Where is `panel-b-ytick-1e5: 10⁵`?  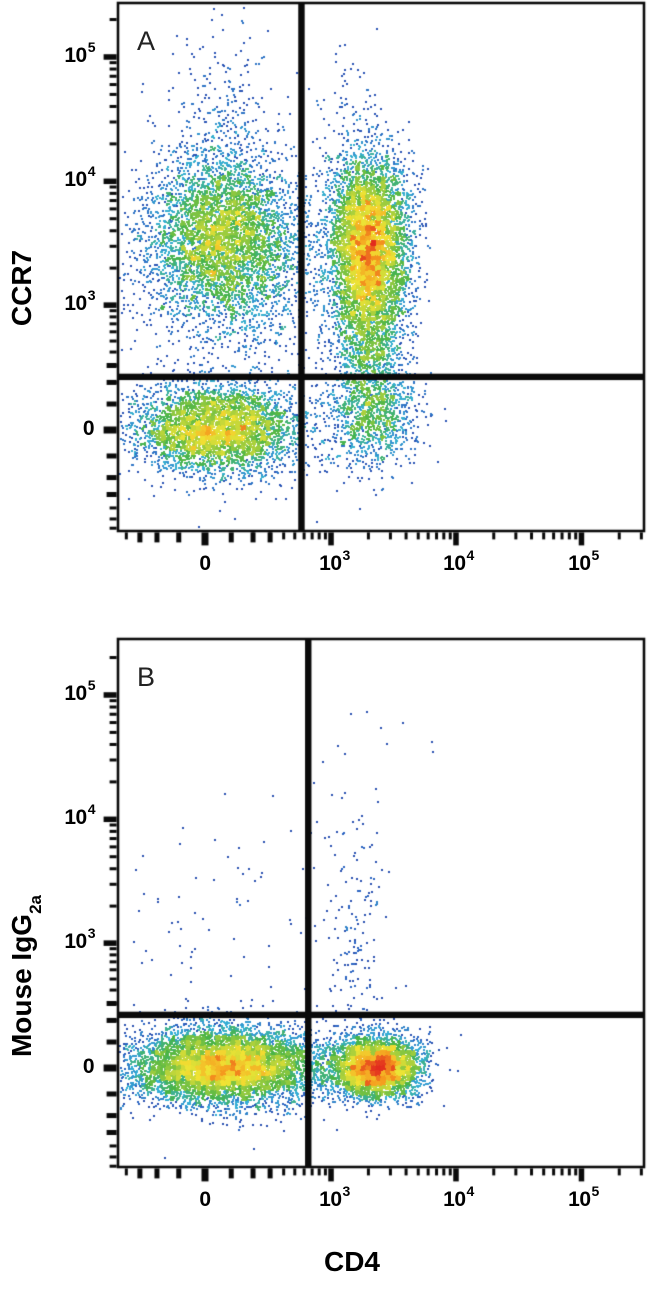 panel-b-ytick-1e5: 10⁵ is located at coordinates (79, 691).